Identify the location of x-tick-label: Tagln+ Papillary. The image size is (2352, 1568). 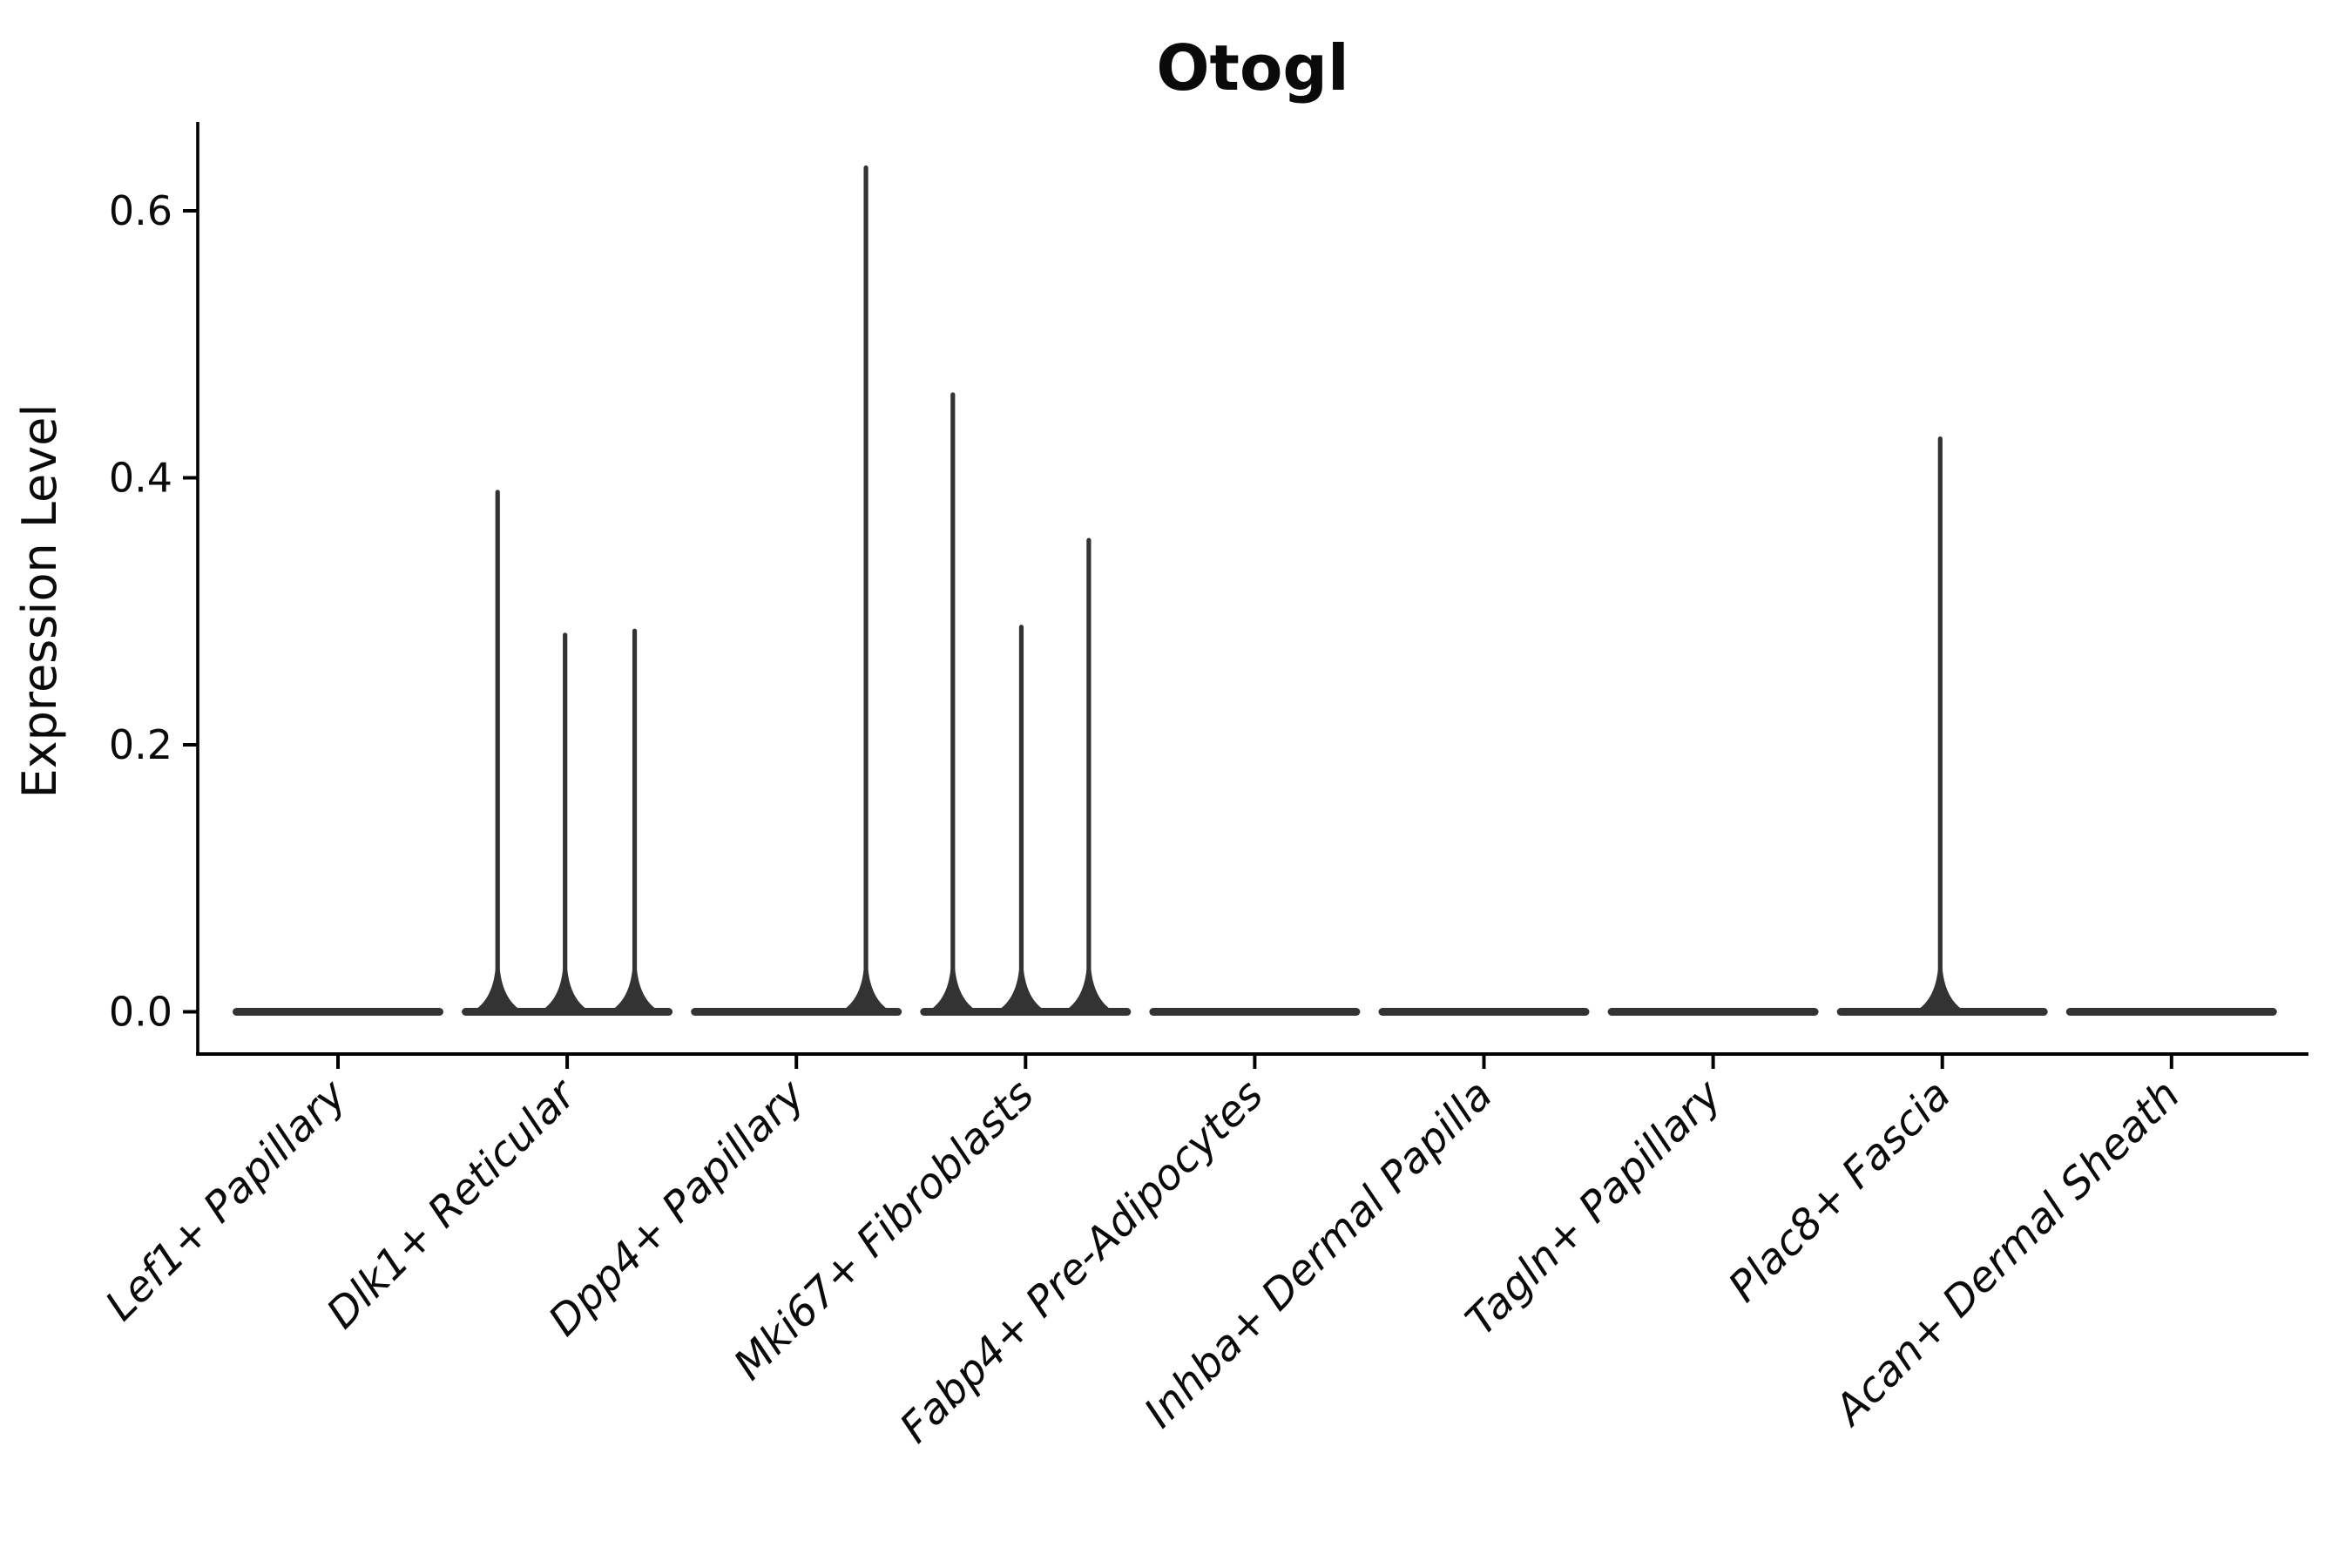
(1594, 1207).